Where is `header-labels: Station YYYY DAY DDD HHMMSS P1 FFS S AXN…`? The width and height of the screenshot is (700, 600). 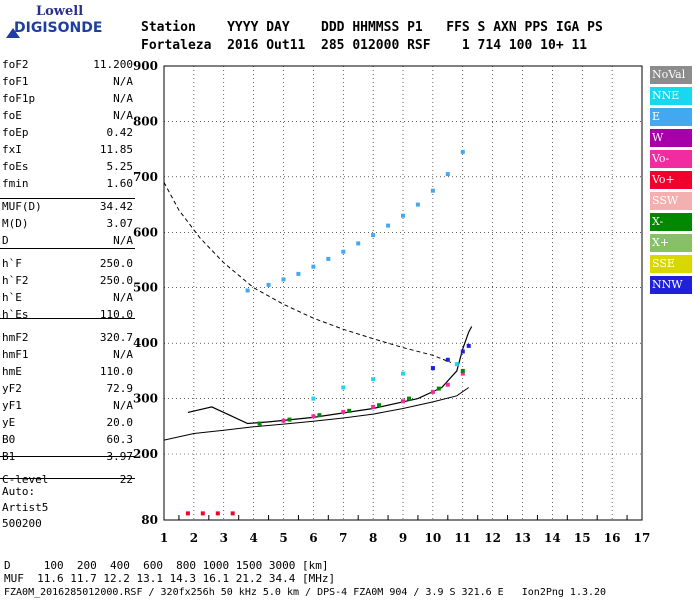
header-labels: Station YYYY DAY DDD HHMMSS P1 FFS S AXN… is located at coordinates (372, 27).